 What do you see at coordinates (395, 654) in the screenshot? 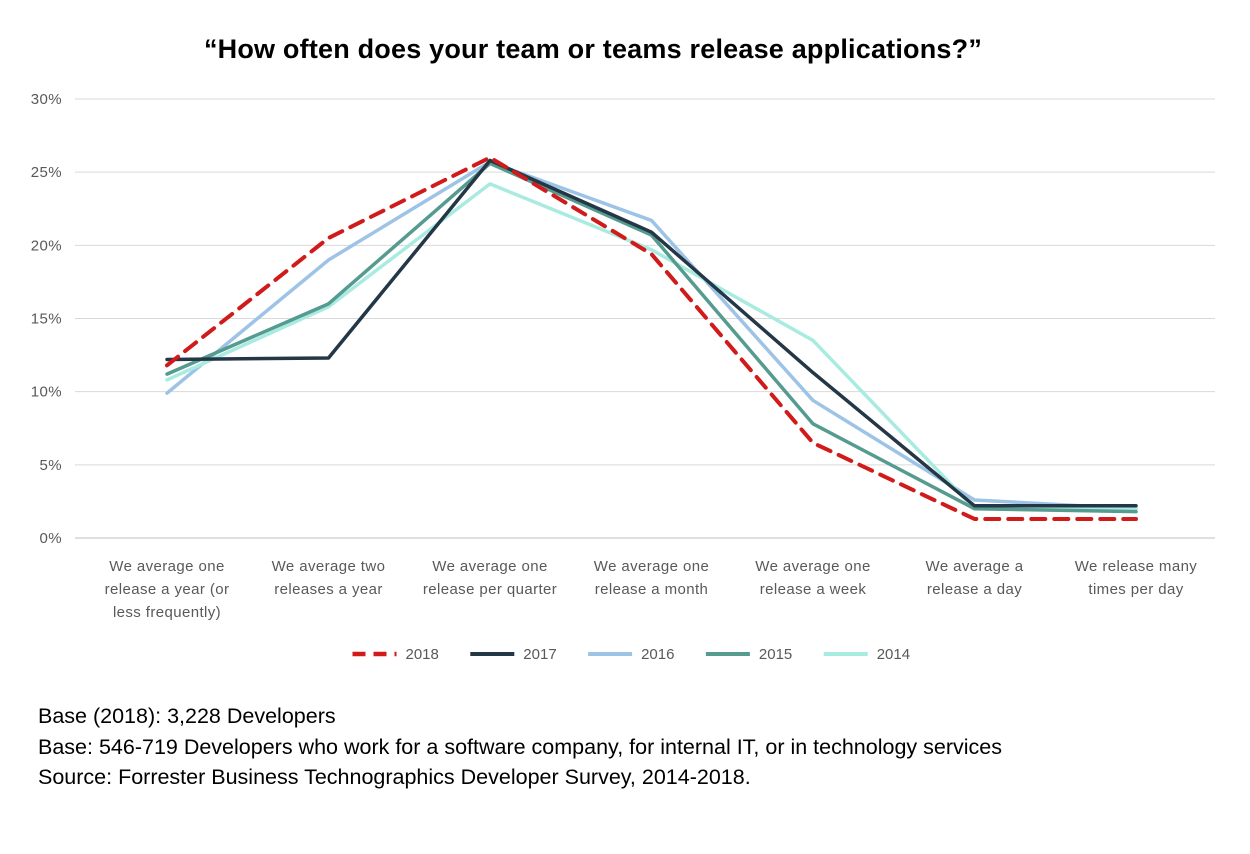
I see `legend-item-2018: 2018` at bounding box center [395, 654].